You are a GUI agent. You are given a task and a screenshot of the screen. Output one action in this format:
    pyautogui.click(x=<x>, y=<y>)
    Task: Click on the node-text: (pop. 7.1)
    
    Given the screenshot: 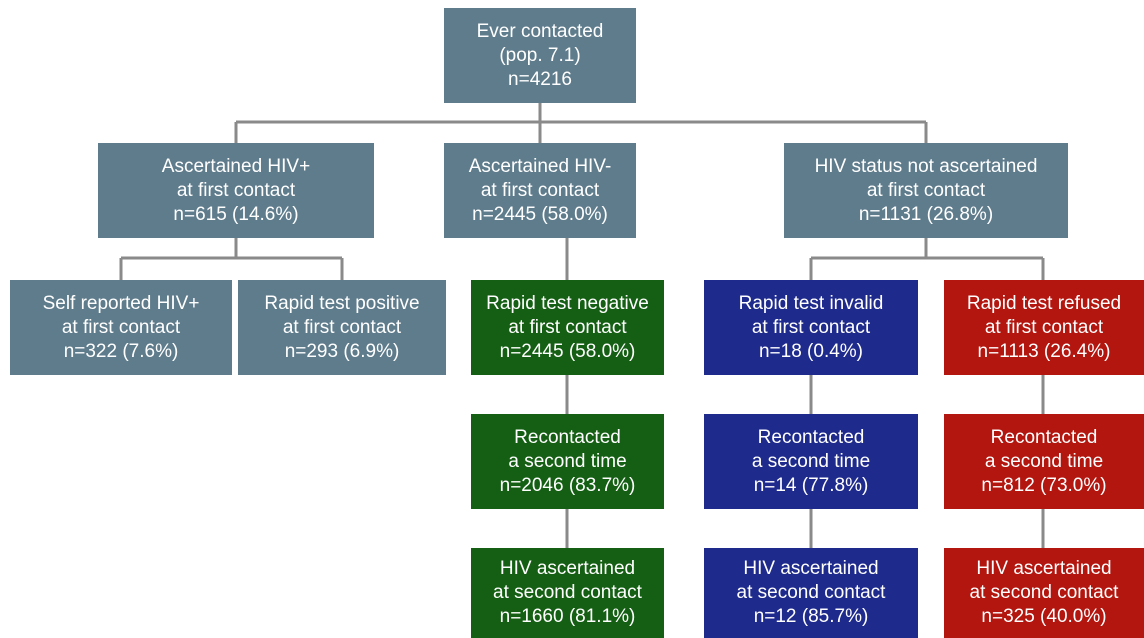 What is the action you would take?
    pyautogui.click(x=540, y=55)
    